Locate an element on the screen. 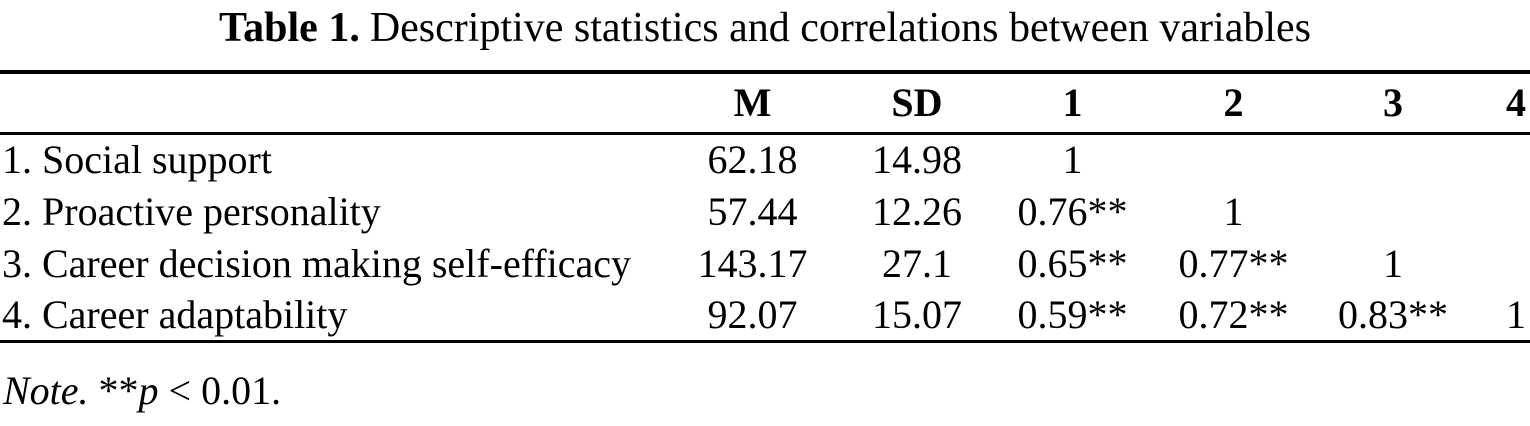  table-note: Note. **p < 0.01. is located at coordinates (765, 390).